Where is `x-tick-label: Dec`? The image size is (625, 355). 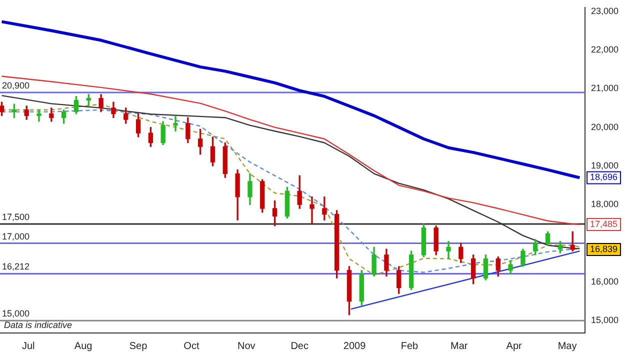
x-tick-label: Dec is located at coordinates (299, 346).